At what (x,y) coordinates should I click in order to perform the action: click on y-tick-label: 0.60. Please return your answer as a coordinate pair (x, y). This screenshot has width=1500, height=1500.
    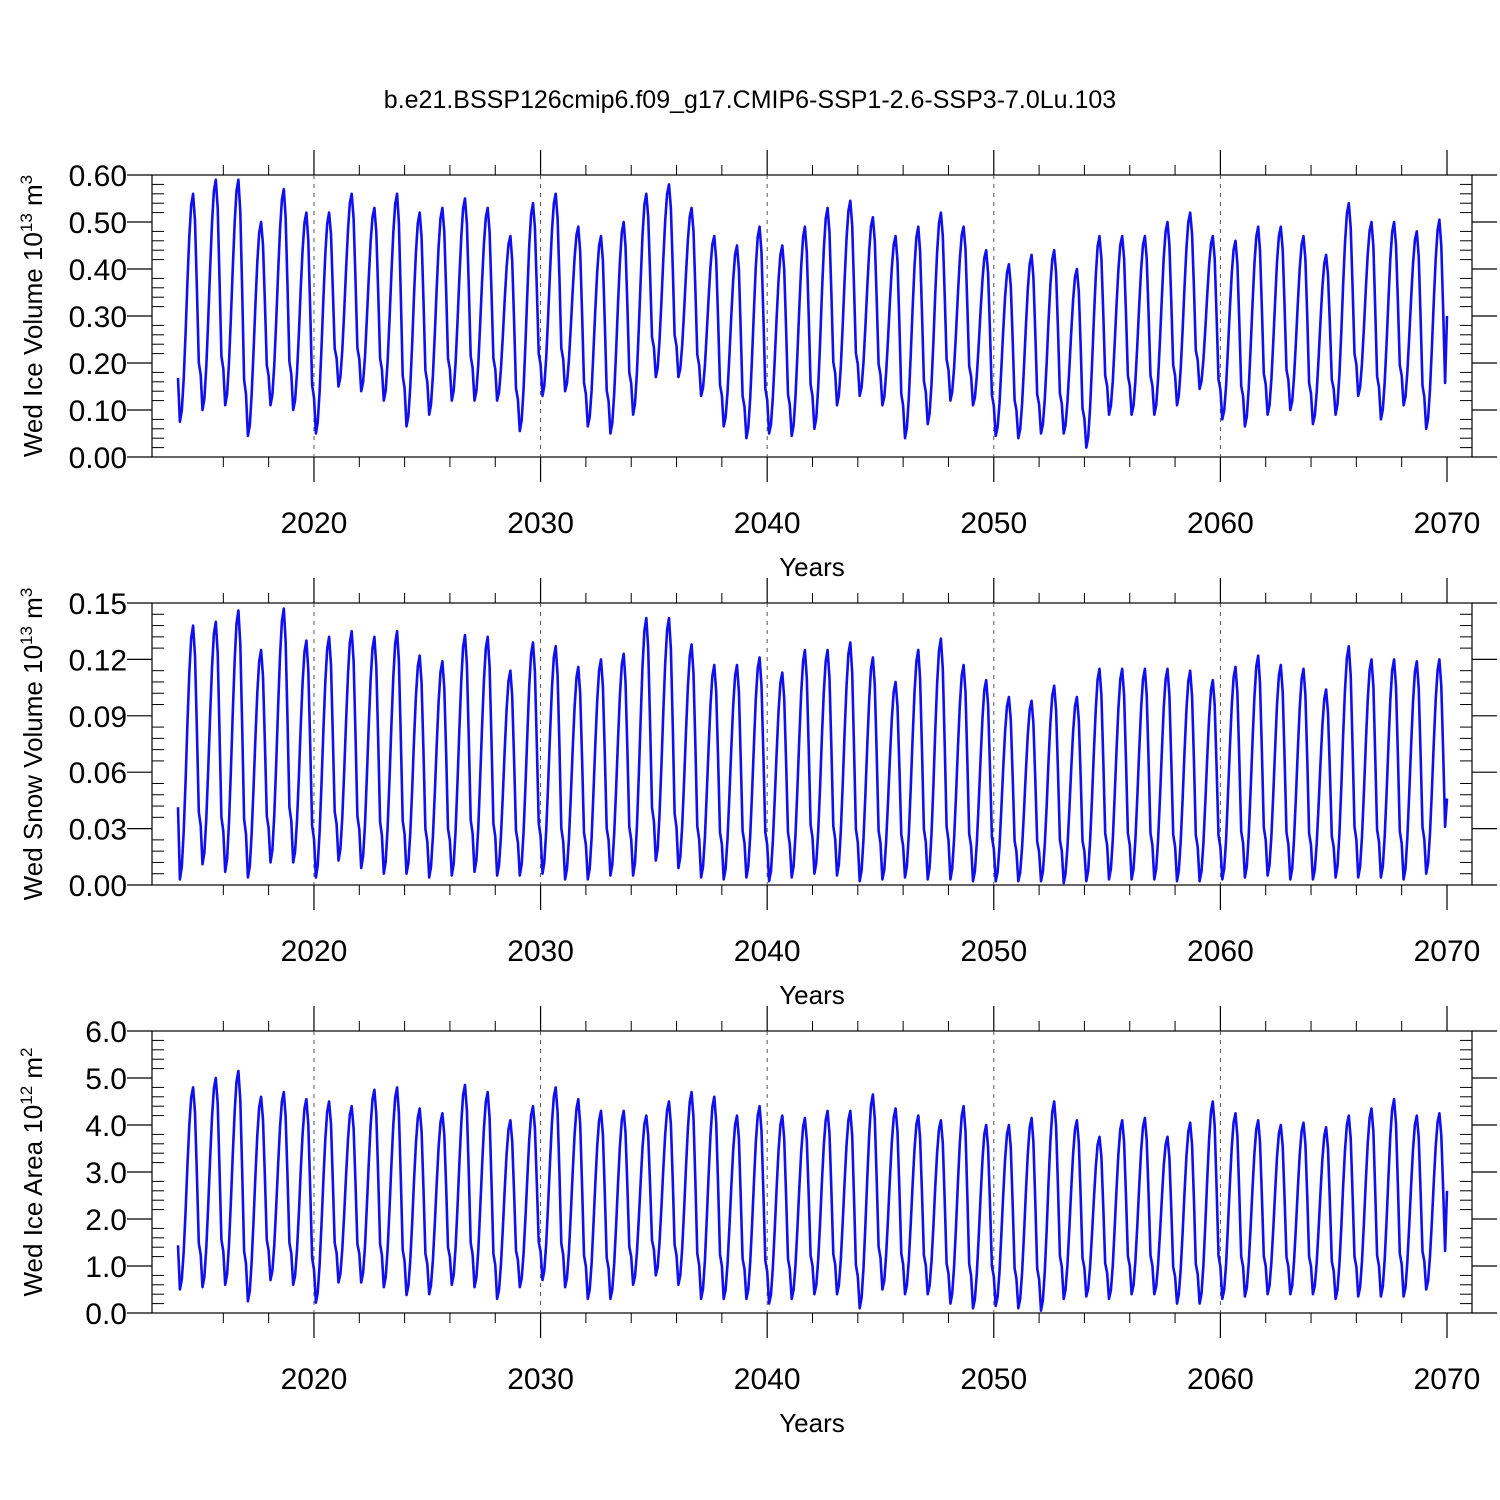
    Looking at the image, I should click on (98, 176).